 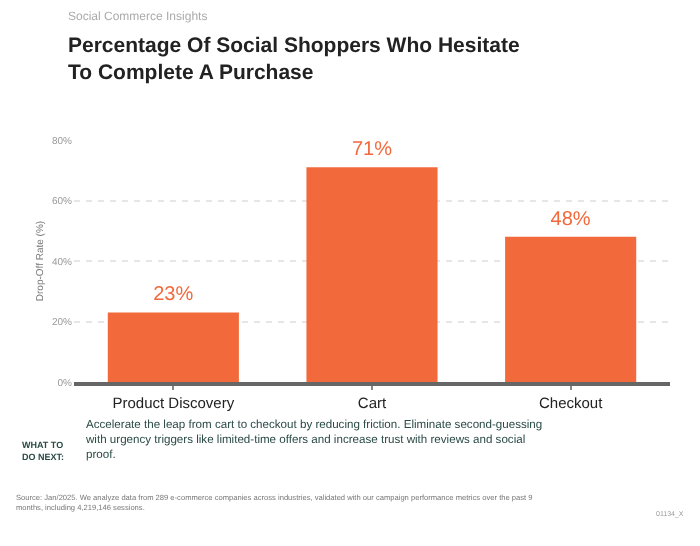 What do you see at coordinates (570, 219) in the screenshot?
I see `data-label: 48%` at bounding box center [570, 219].